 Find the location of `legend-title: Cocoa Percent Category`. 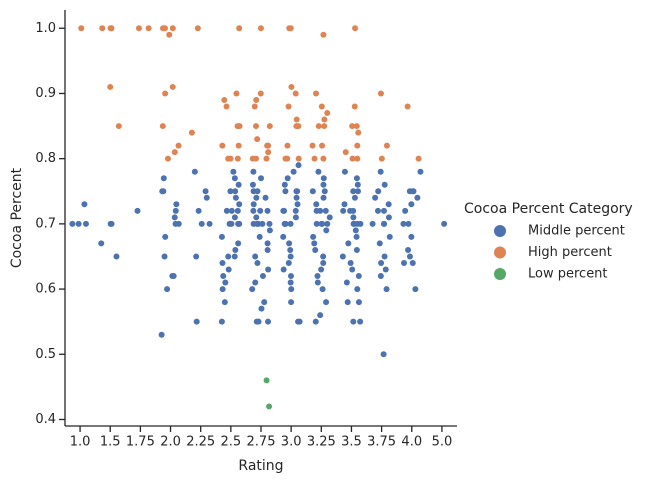

legend-title: Cocoa Percent Category is located at coordinates (548, 209).